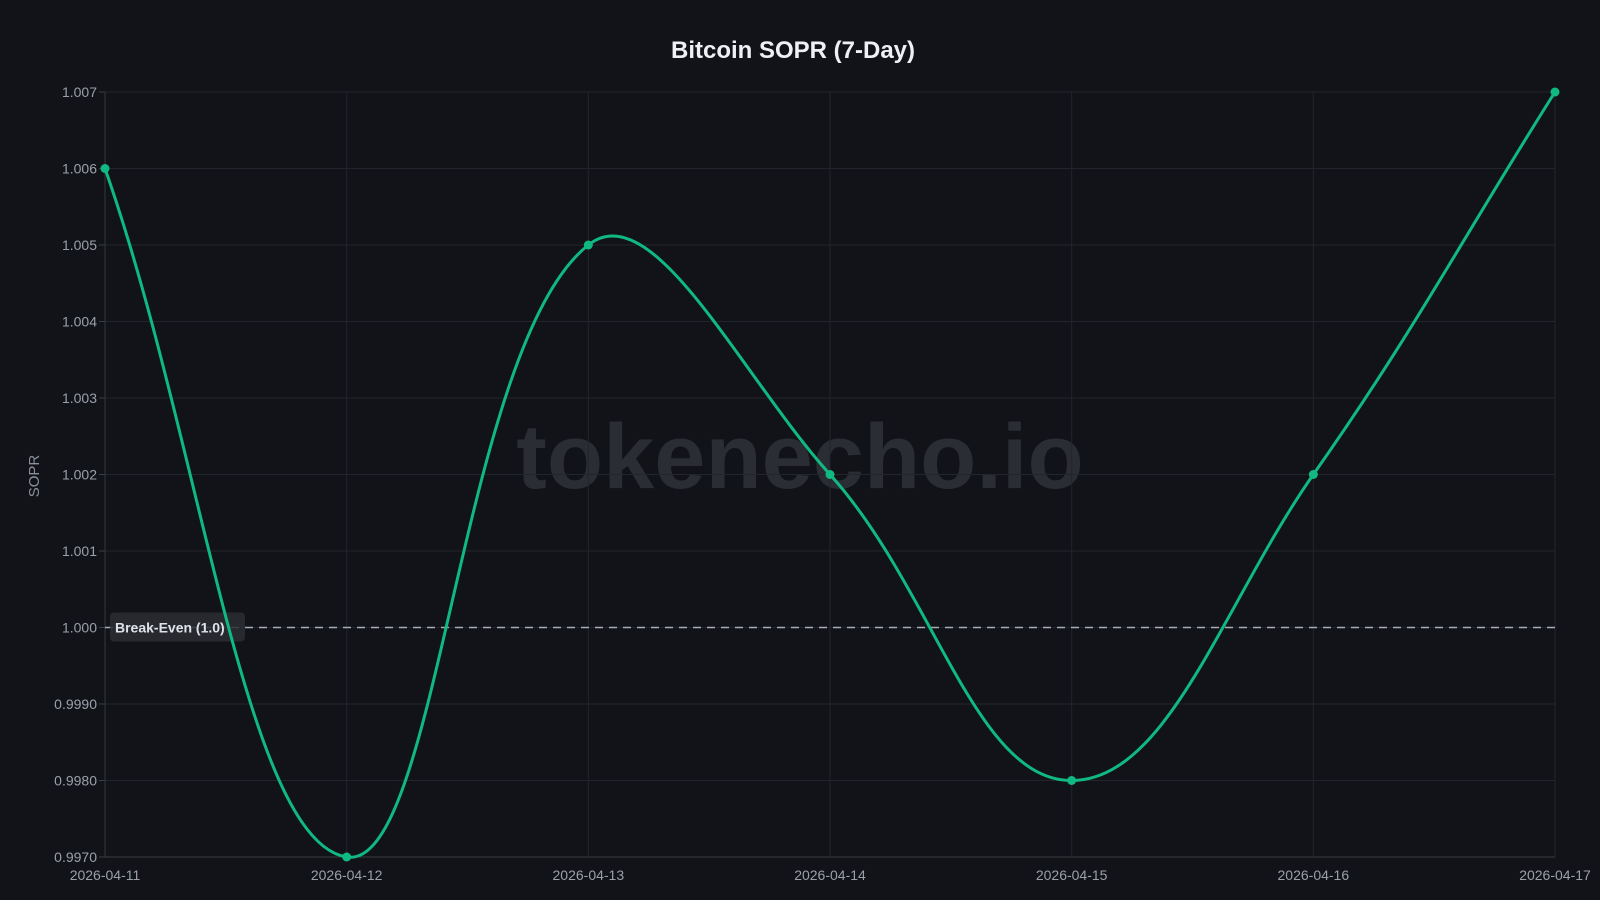 Image resolution: width=1600 pixels, height=900 pixels. What do you see at coordinates (1314, 875) in the screenshot?
I see `x-tick-label: 2026-04-16` at bounding box center [1314, 875].